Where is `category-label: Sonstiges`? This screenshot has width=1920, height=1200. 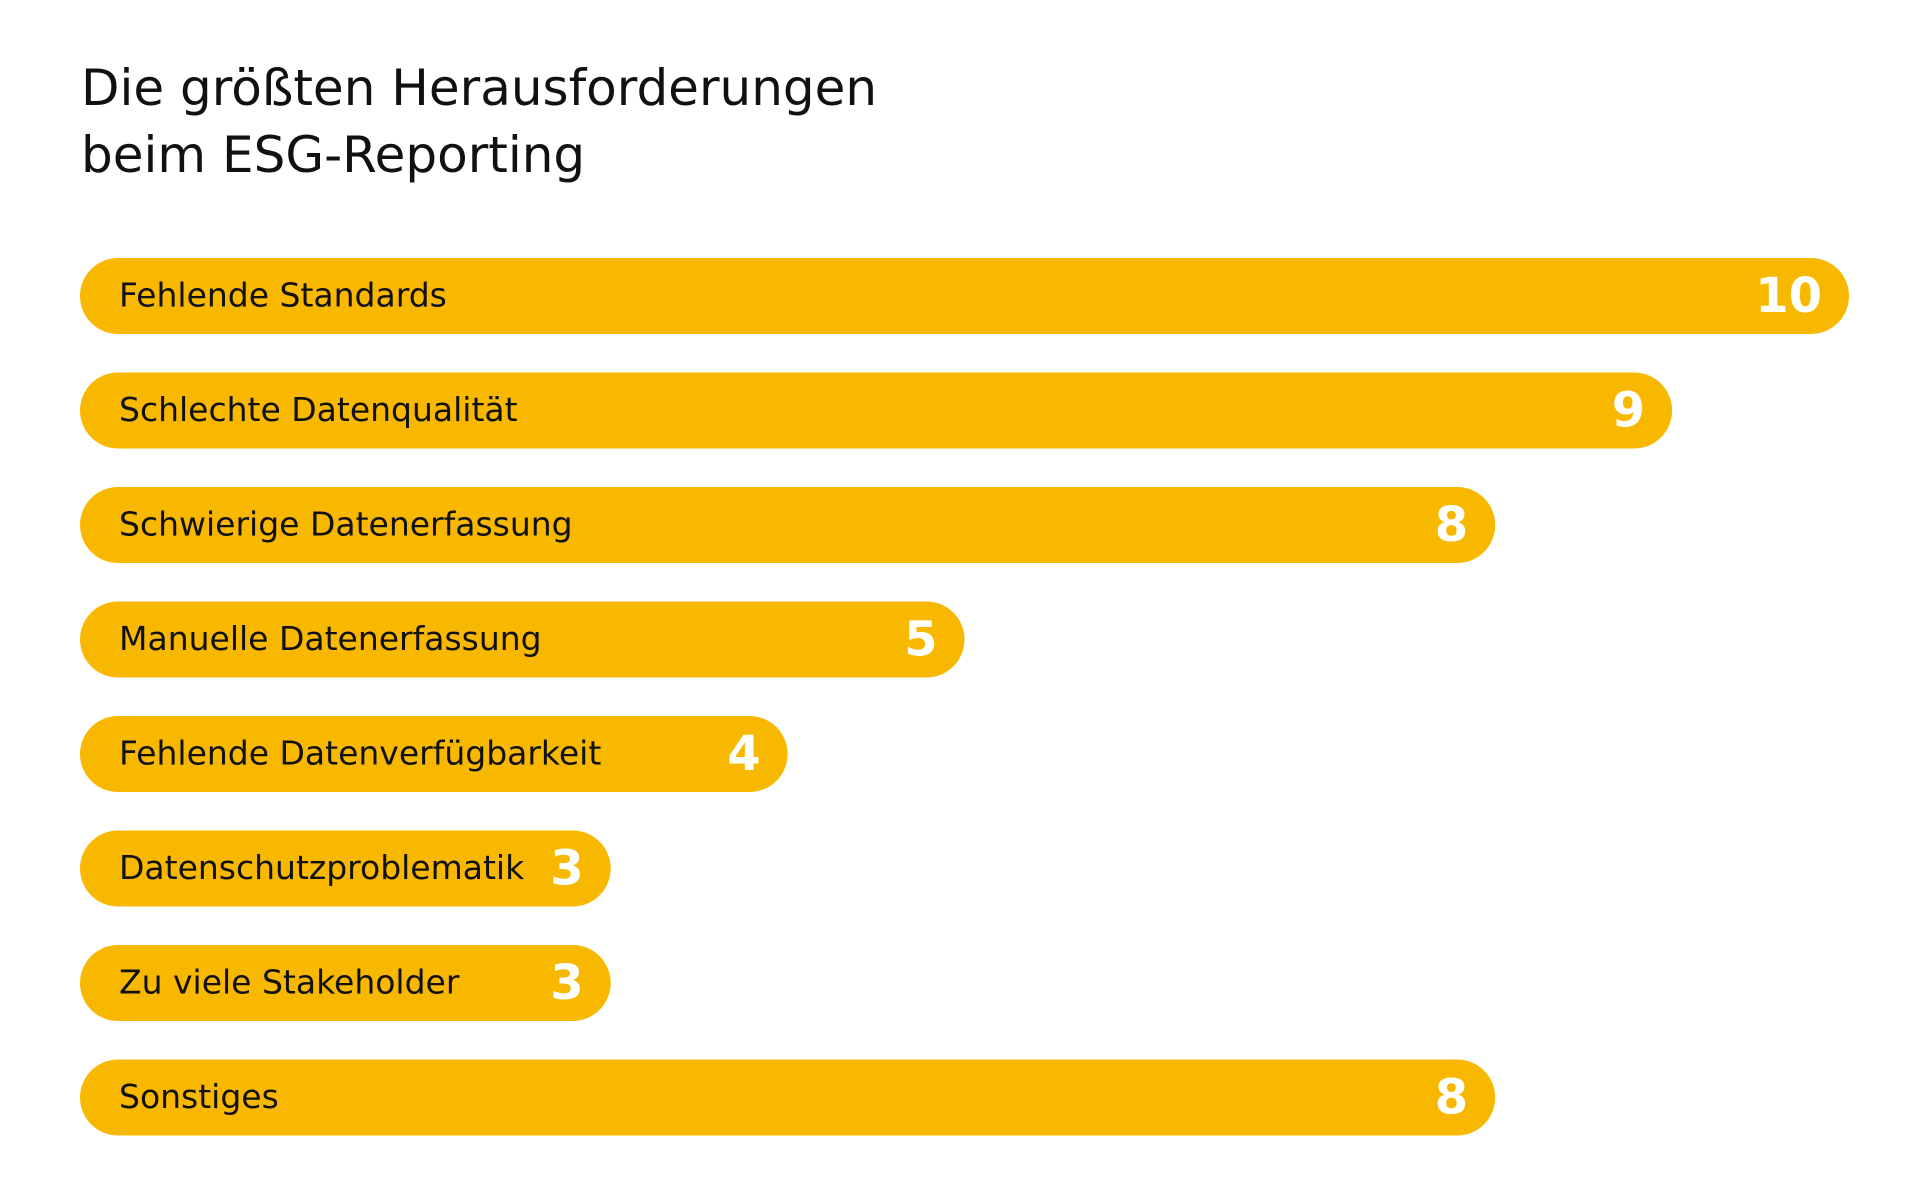 category-label: Sonstiges is located at coordinates (199, 1096).